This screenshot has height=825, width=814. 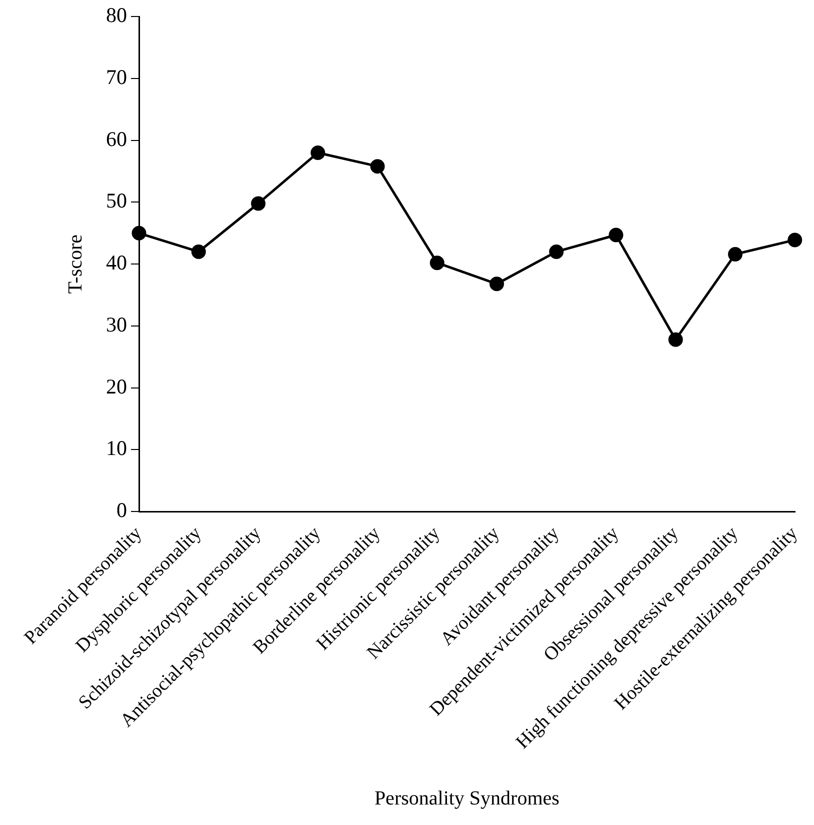 I want to click on y-tick-label: 20, so click(x=116, y=386).